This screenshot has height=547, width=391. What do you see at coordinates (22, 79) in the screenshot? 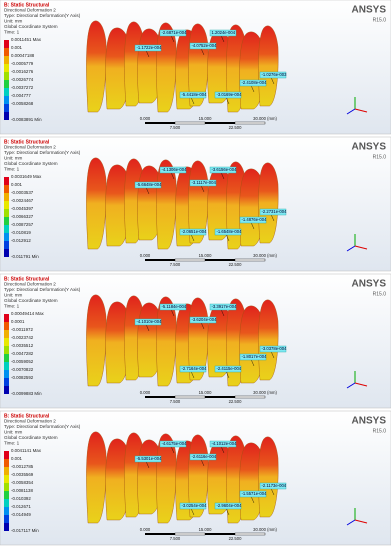
I see `legend-label: -0.0026774` at bounding box center [22, 79].